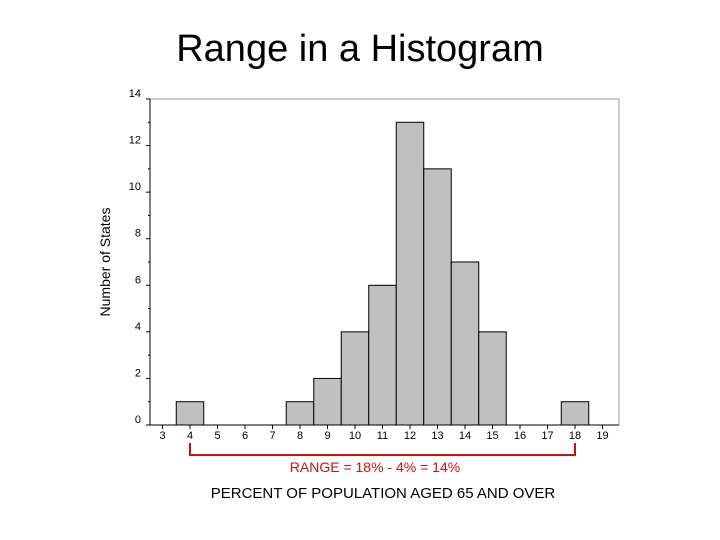  What do you see at coordinates (383, 493) in the screenshot?
I see `x-axis-title: PERCENT OF POPULATION AGED 65 AND OVER` at bounding box center [383, 493].